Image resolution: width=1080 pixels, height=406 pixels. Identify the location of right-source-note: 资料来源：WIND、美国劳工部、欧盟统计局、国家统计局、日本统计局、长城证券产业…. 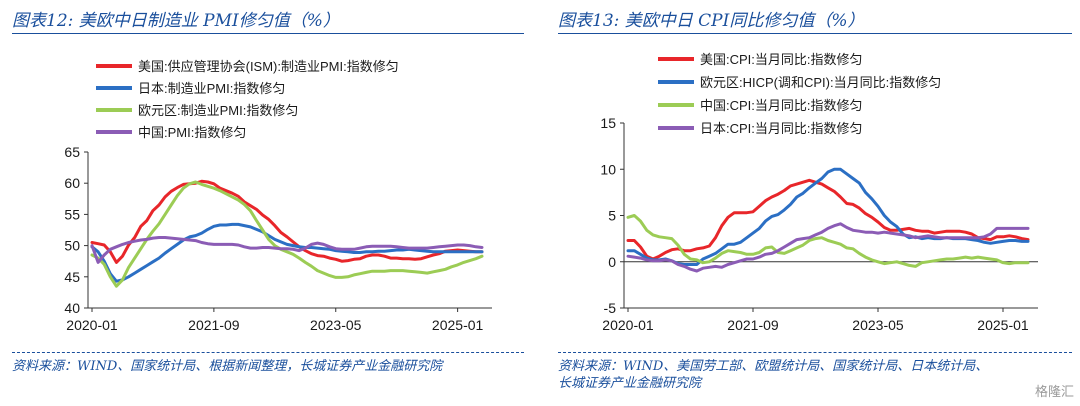
(773, 375).